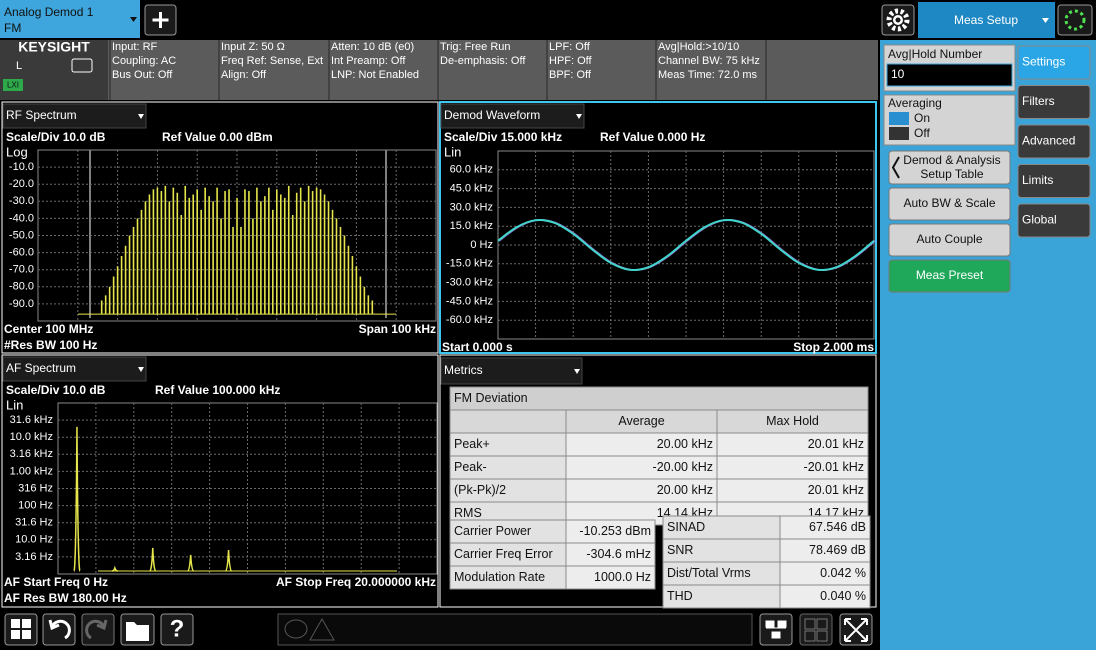 This screenshot has height=650, width=1096. What do you see at coordinates (615, 531) in the screenshot?
I see `carrier-value: -10.253 dBm` at bounding box center [615, 531].